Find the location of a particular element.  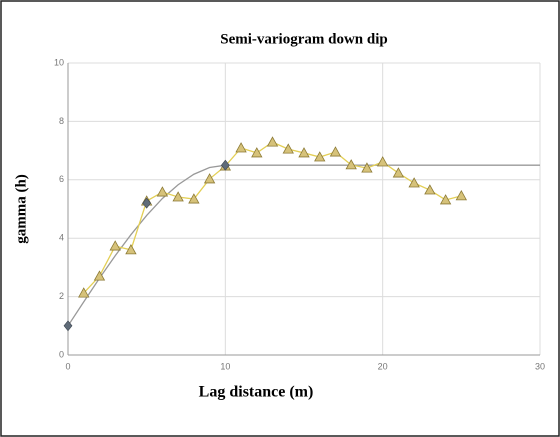

y-axis-label: gamma (h) is located at coordinates (21, 209).